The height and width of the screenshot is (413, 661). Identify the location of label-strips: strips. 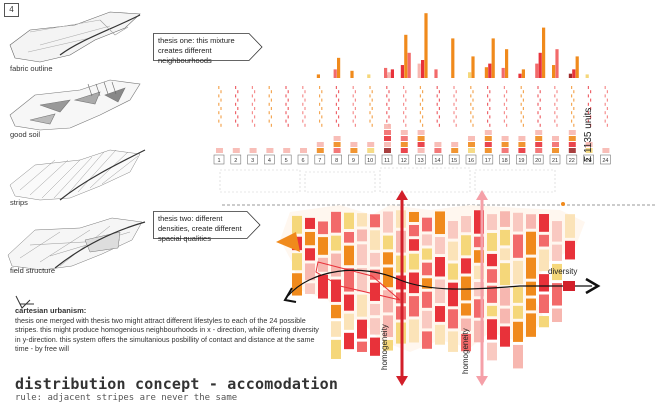
(19, 202).